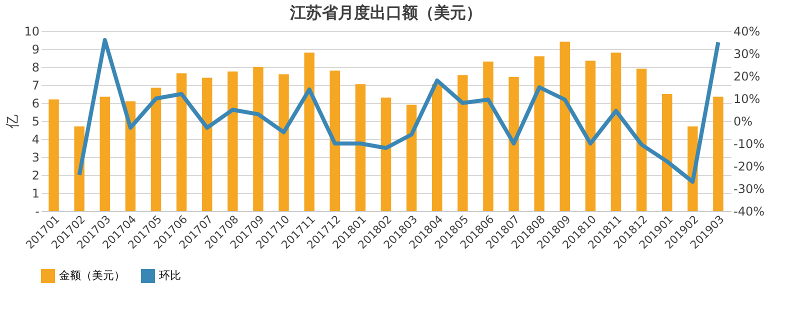 The image size is (812, 320). What do you see at coordinates (36, 121) in the screenshot?
I see `y-tick-label: 5` at bounding box center [36, 121].